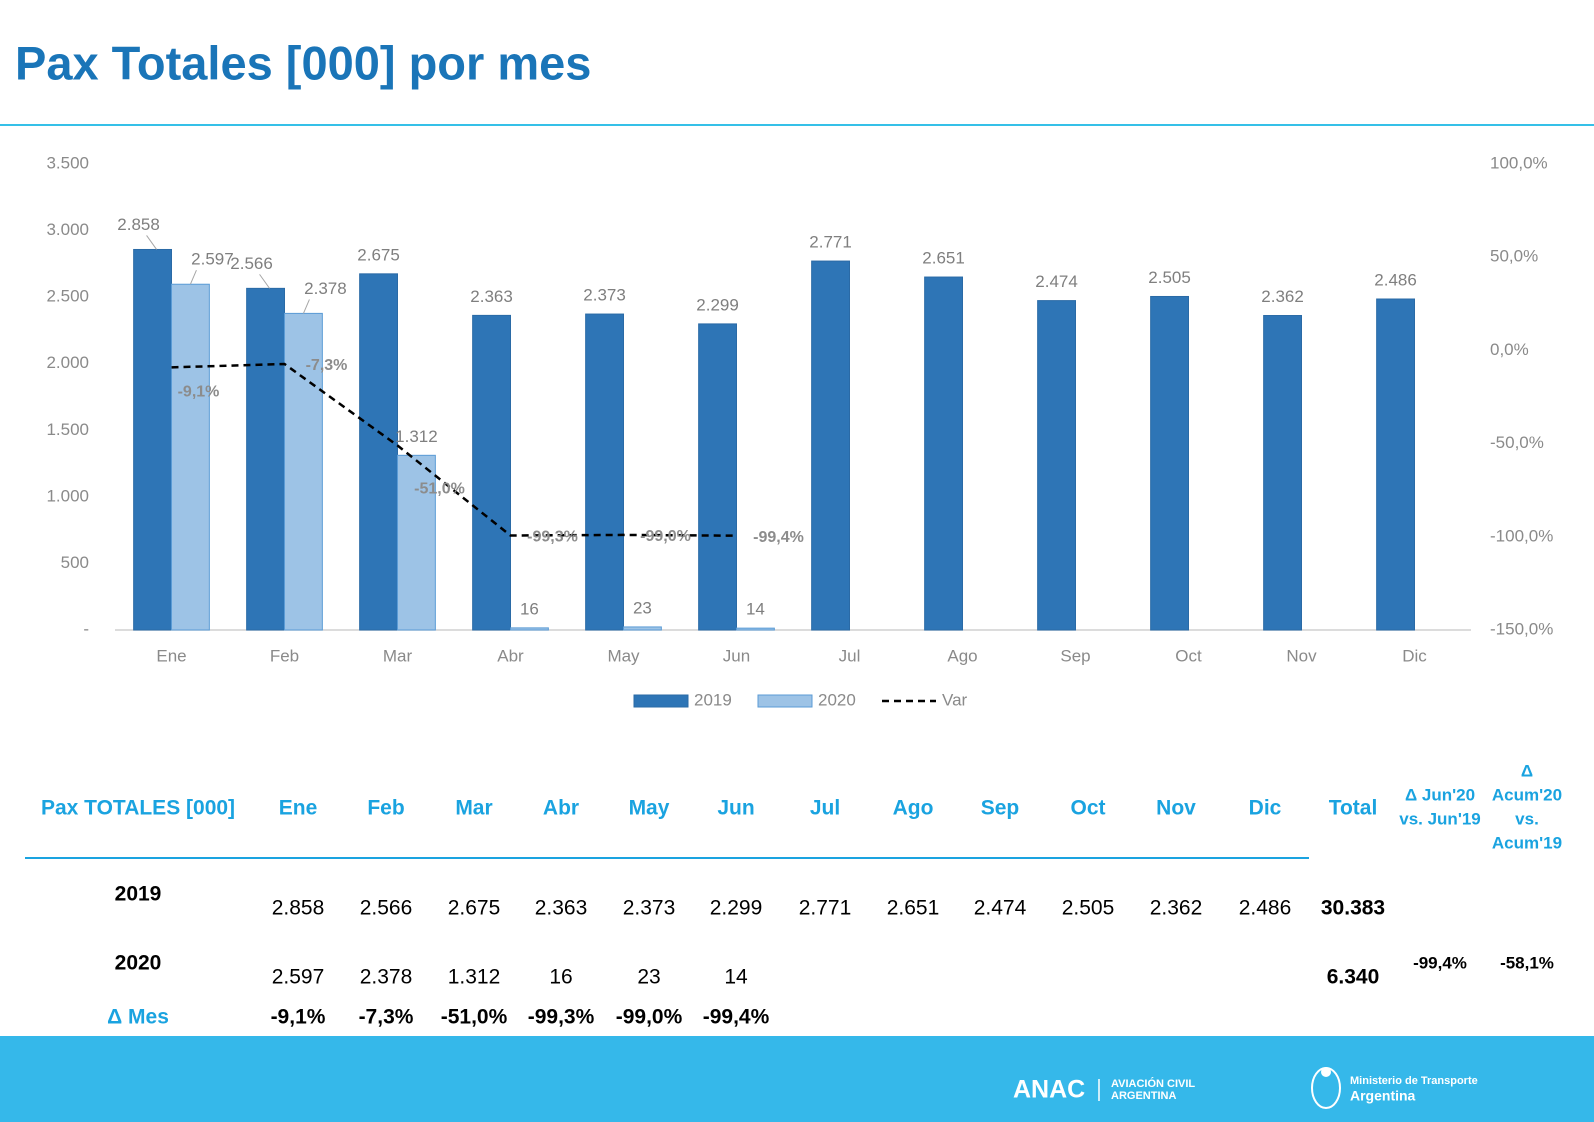 This screenshot has width=1594, height=1122. I want to click on y2-tick-label: 0,0%, so click(1509, 349).